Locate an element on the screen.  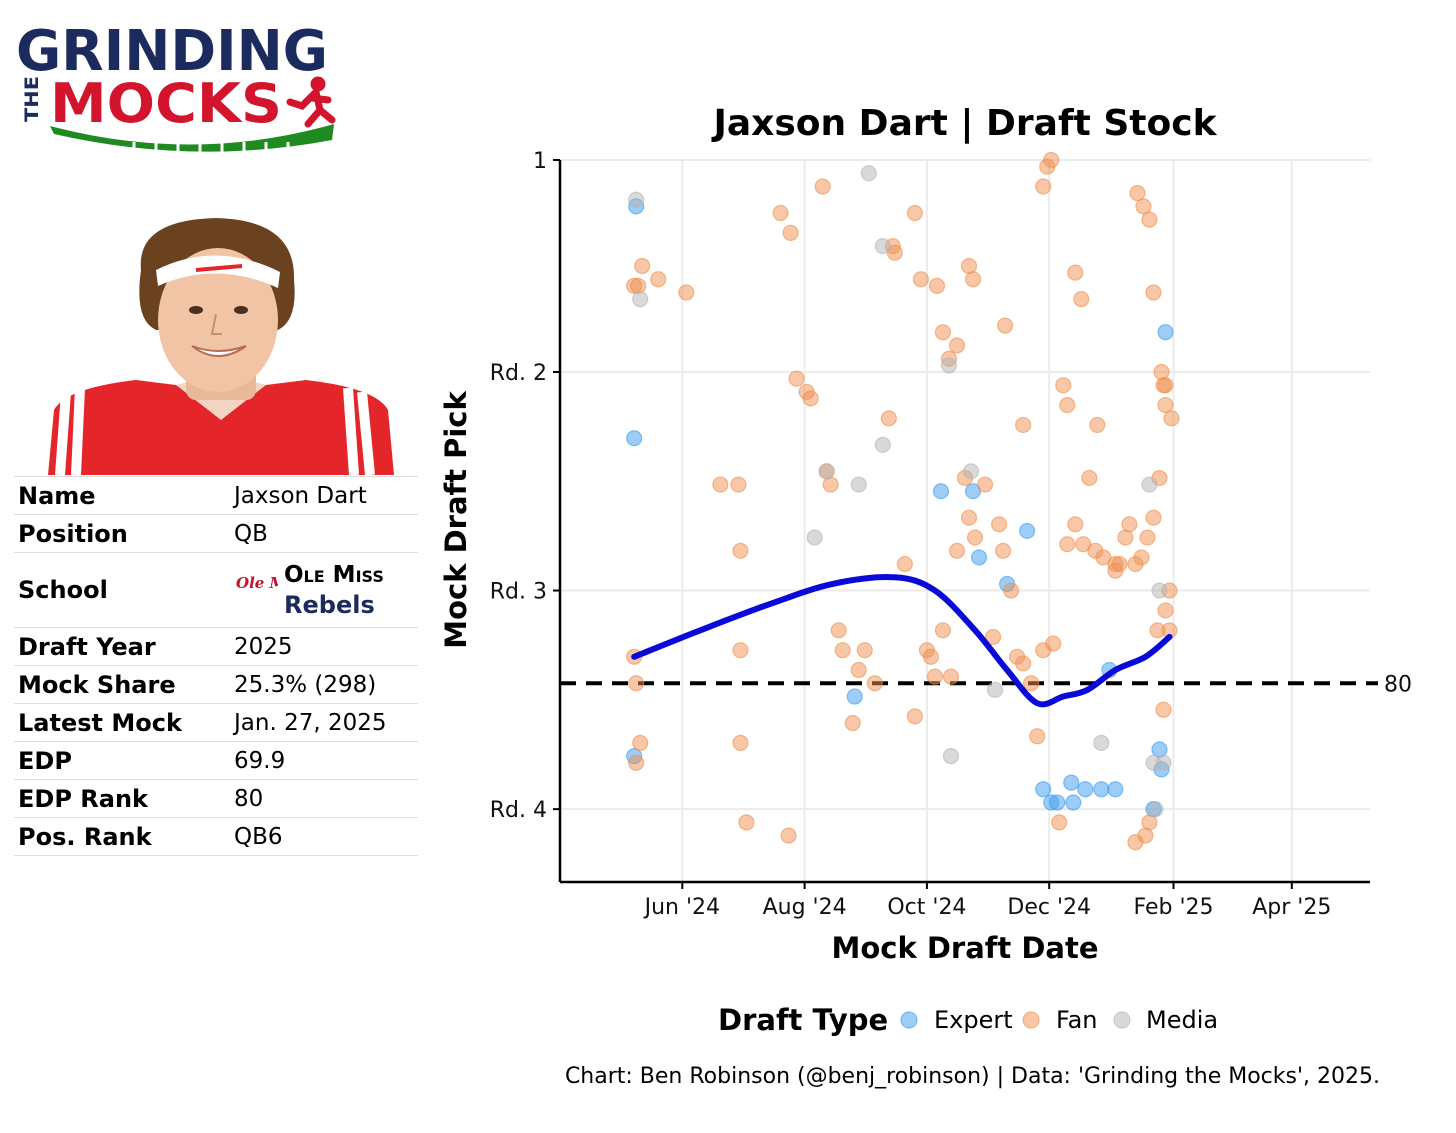
info-row: Mock Share 25.3% (298) is located at coordinates (216, 684).